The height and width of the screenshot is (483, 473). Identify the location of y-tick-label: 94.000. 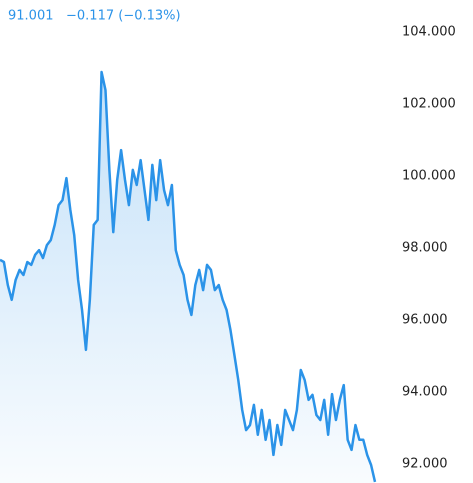
(425, 391).